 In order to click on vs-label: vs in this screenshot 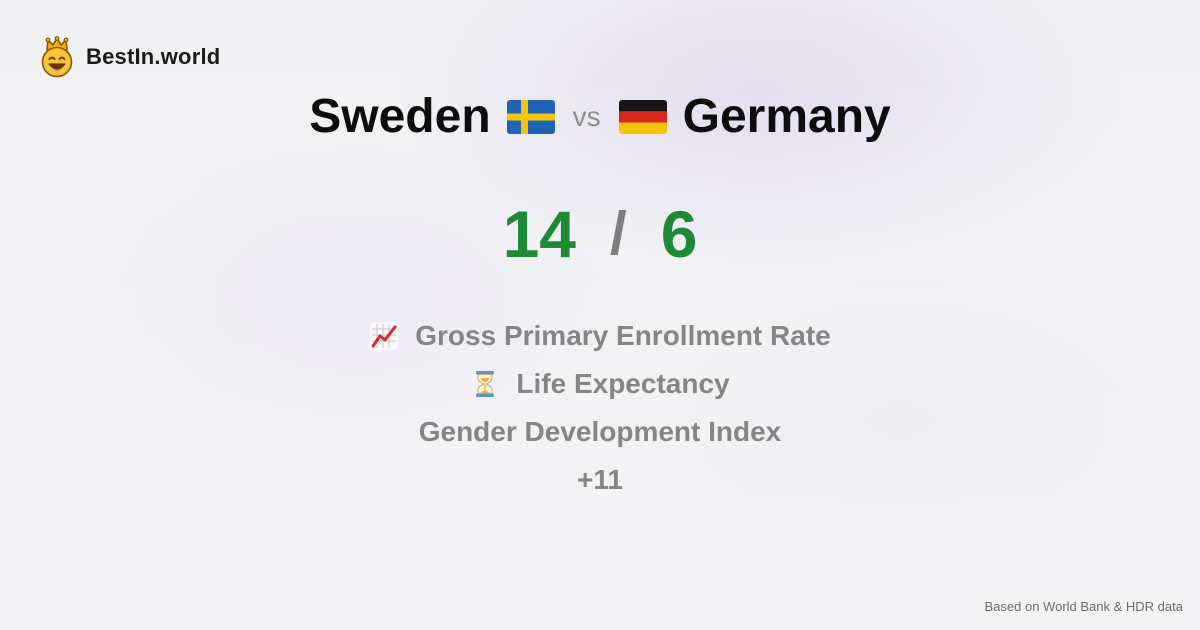, I will do `click(586, 116)`.